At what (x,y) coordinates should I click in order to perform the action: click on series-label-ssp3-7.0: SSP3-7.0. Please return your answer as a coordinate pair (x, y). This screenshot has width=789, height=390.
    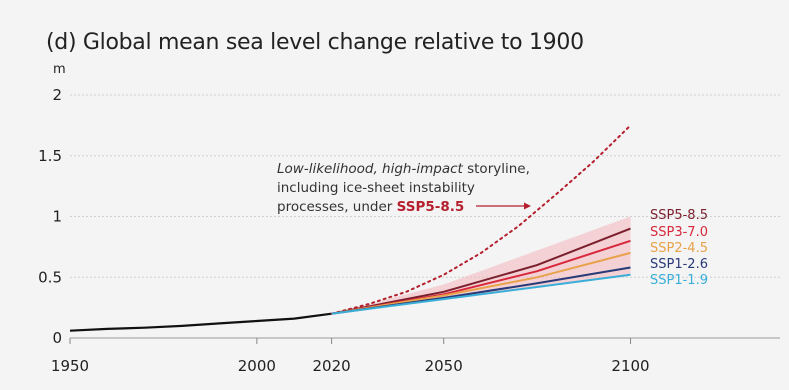
    Looking at the image, I should click on (679, 232).